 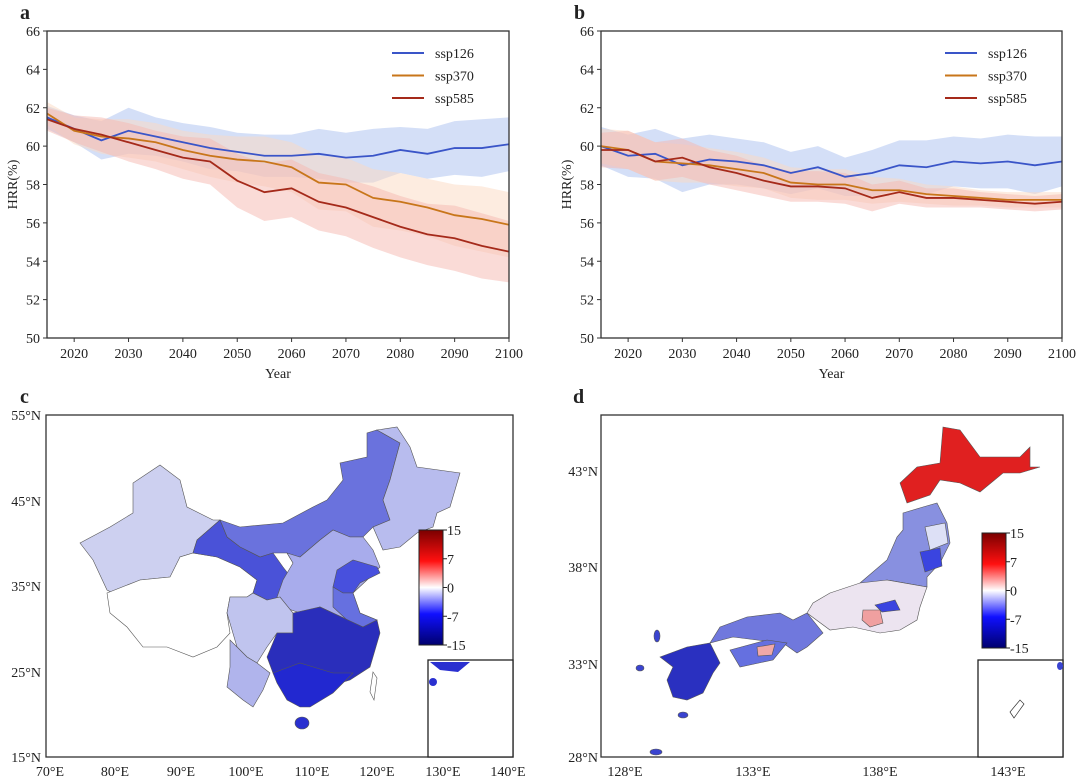 What do you see at coordinates (1017, 709) in the screenshot?
I see `map-d-inset-okinawa-island` at bounding box center [1017, 709].